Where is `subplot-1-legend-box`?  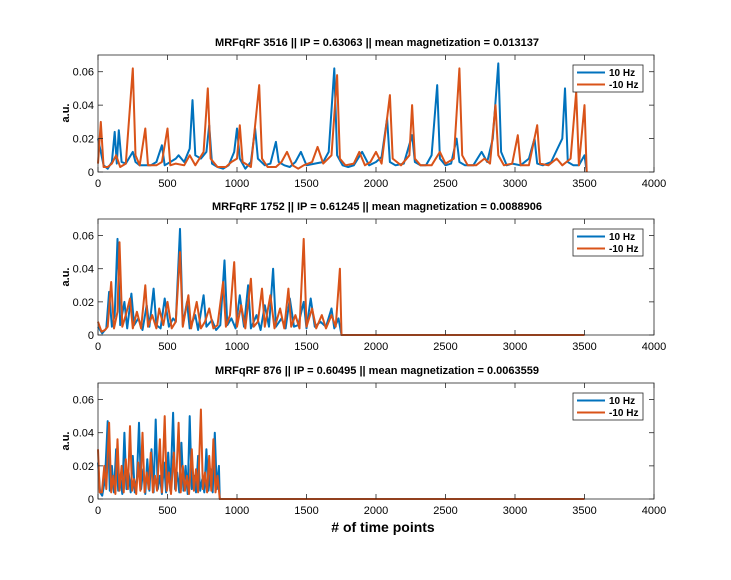 subplot-1-legend-box is located at coordinates (608, 78).